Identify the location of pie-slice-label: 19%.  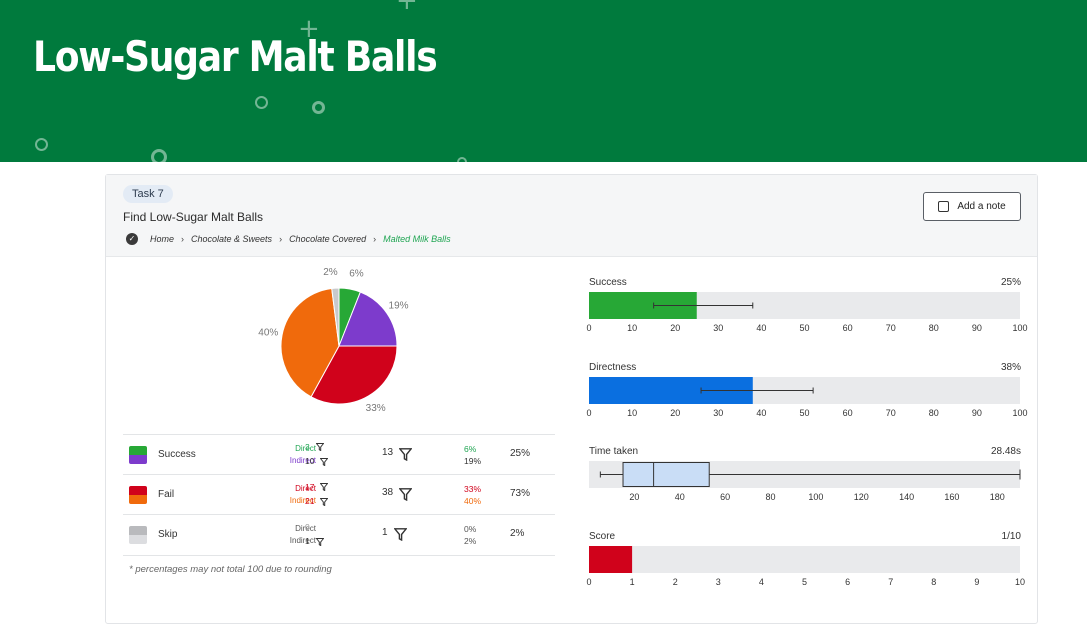
(399, 306).